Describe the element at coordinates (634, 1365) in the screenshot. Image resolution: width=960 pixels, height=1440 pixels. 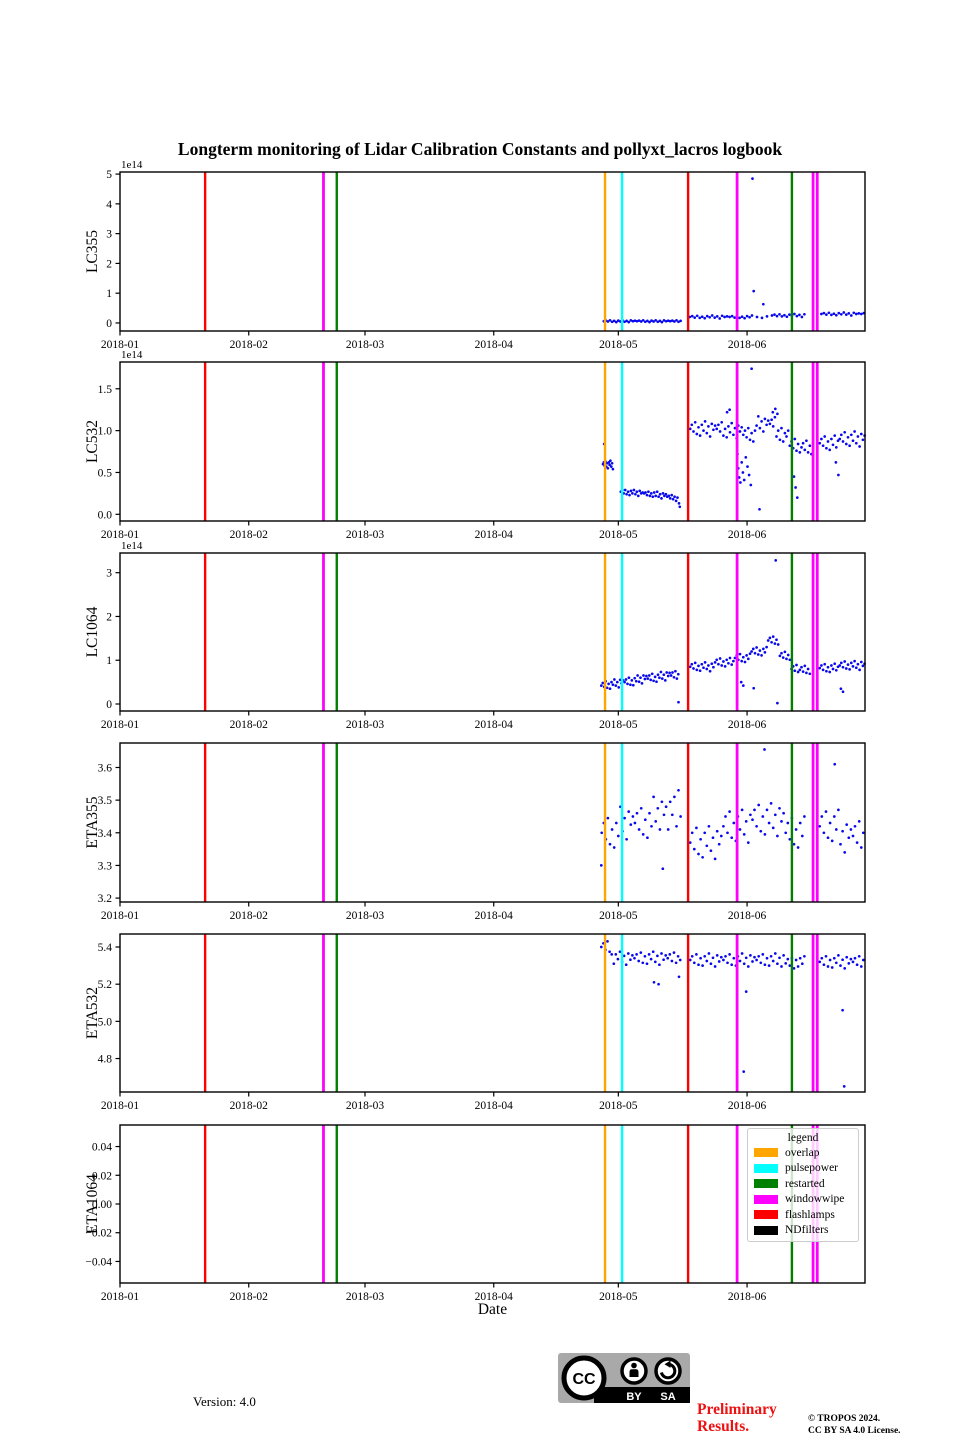
I see `person-icon-head` at that location.